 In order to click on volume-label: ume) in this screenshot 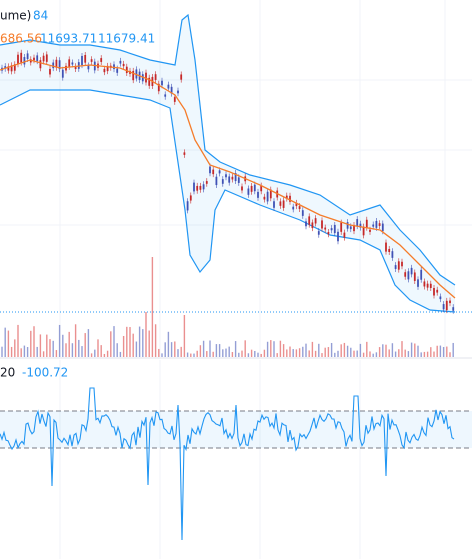, I will do `click(15, 16)`.